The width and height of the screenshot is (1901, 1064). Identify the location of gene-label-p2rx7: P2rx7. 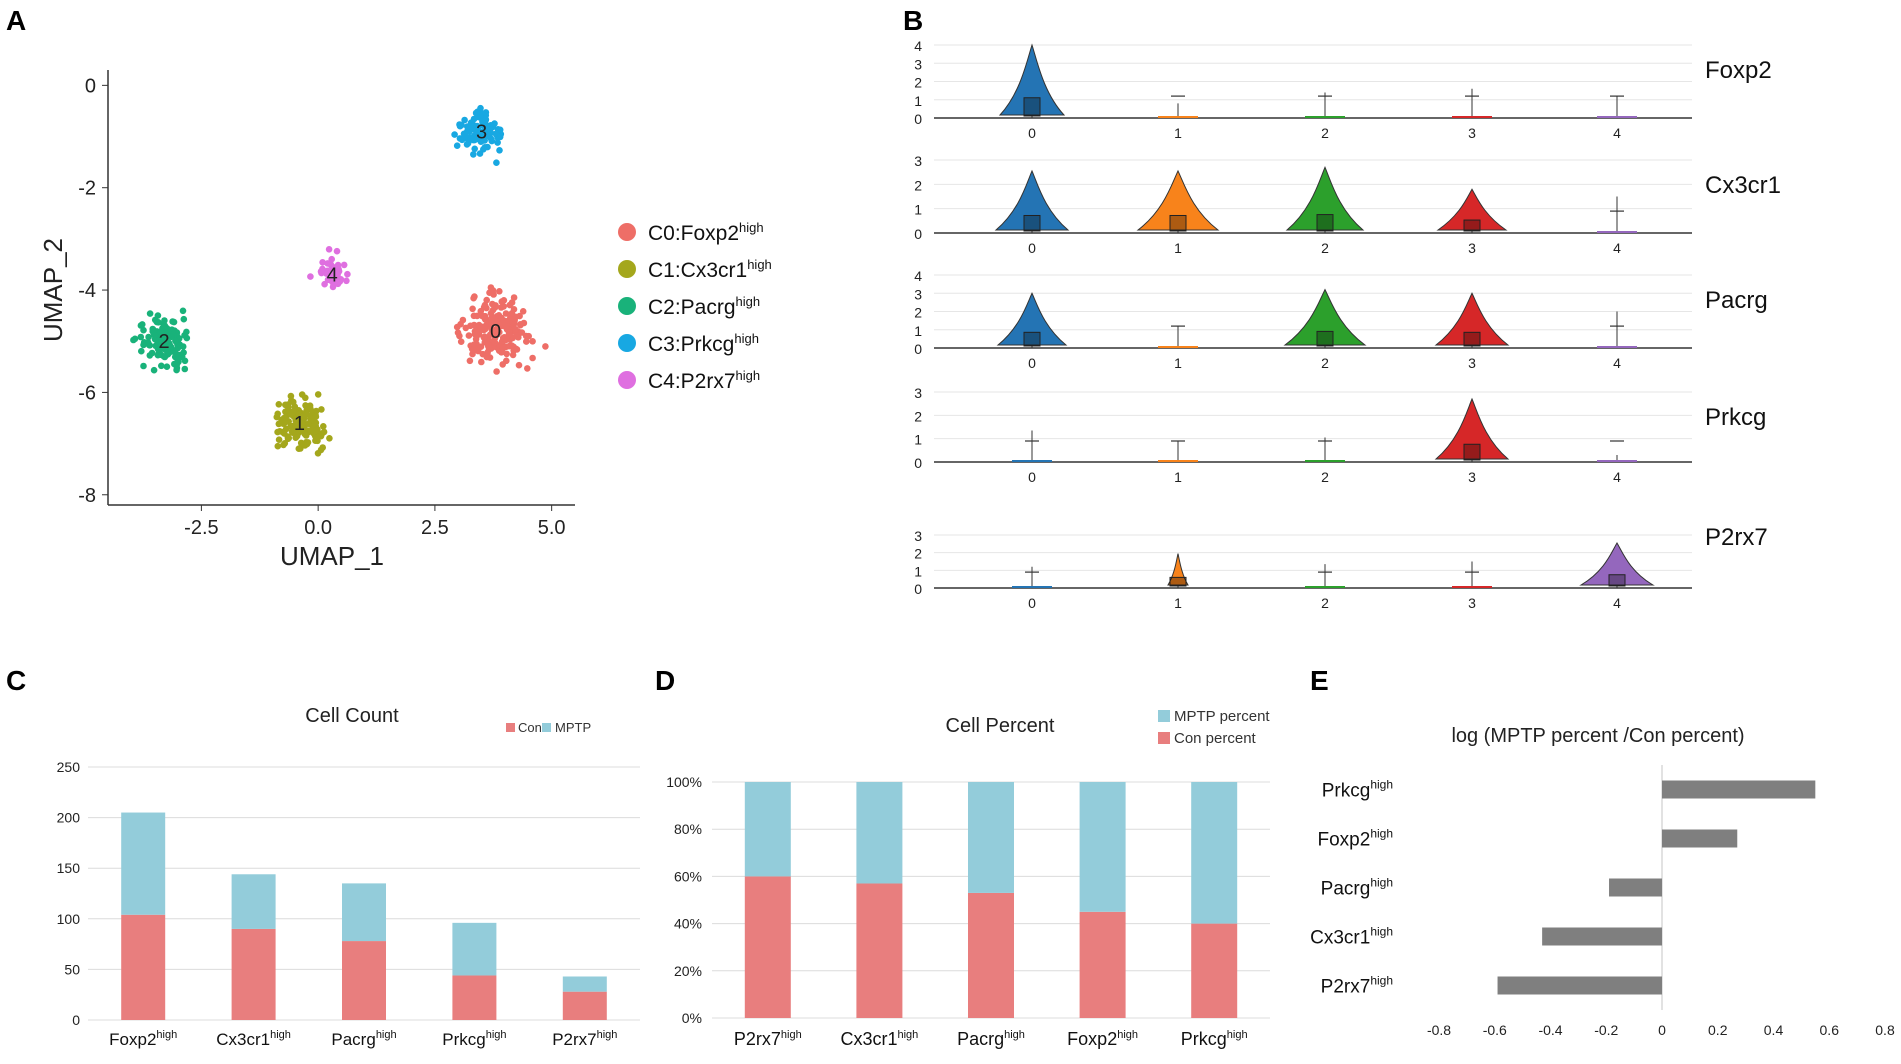
(1736, 537).